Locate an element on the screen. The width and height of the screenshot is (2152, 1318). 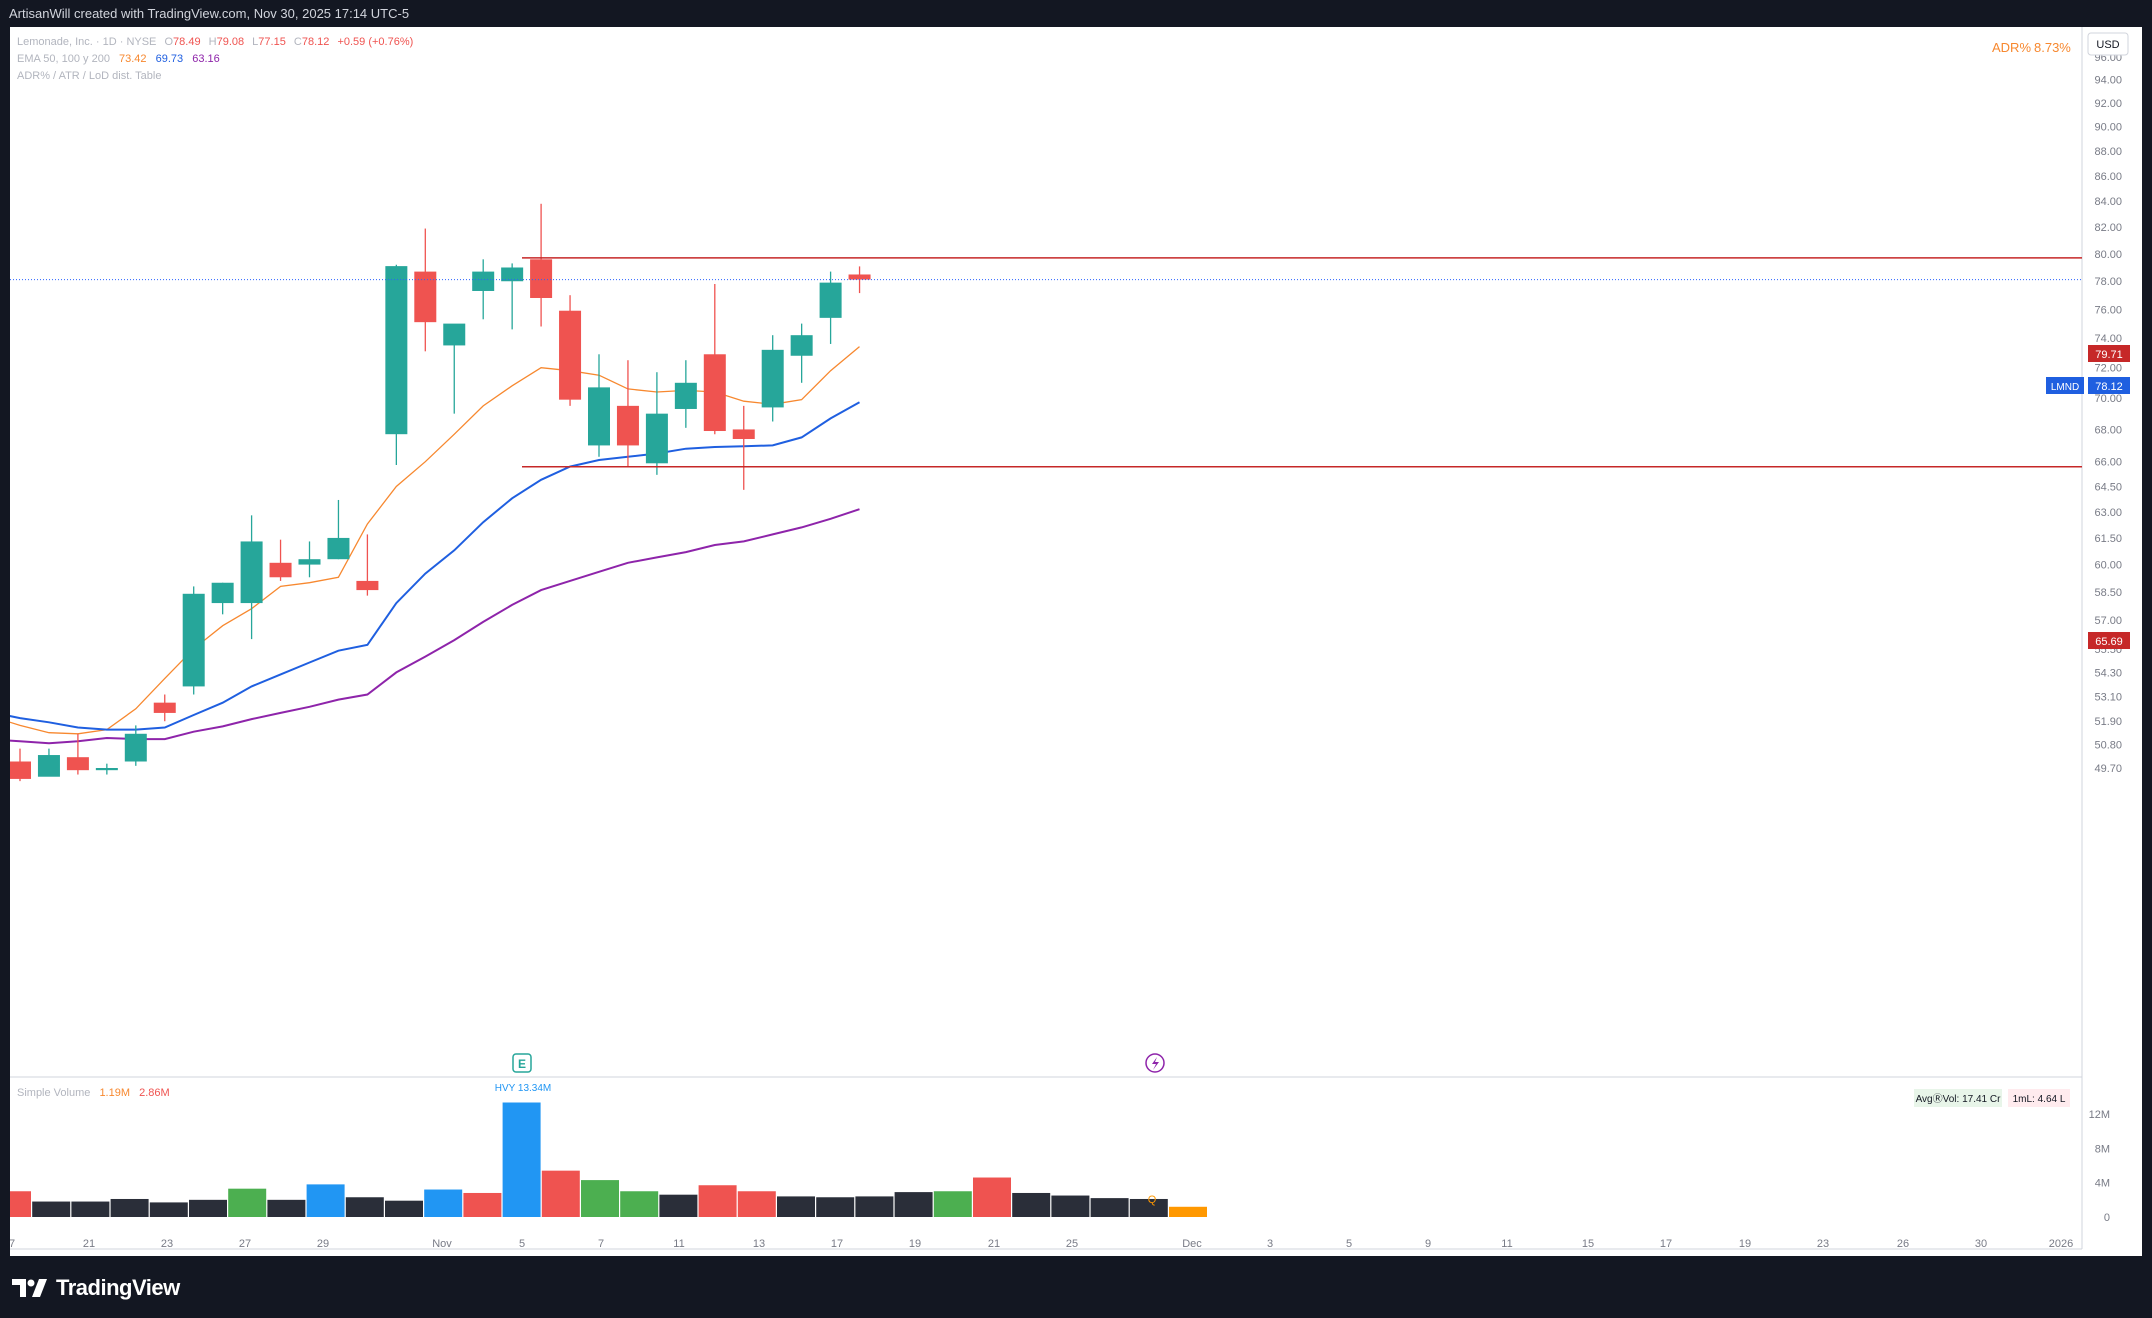
price-tick-label: 84.00 is located at coordinates (2108, 202).